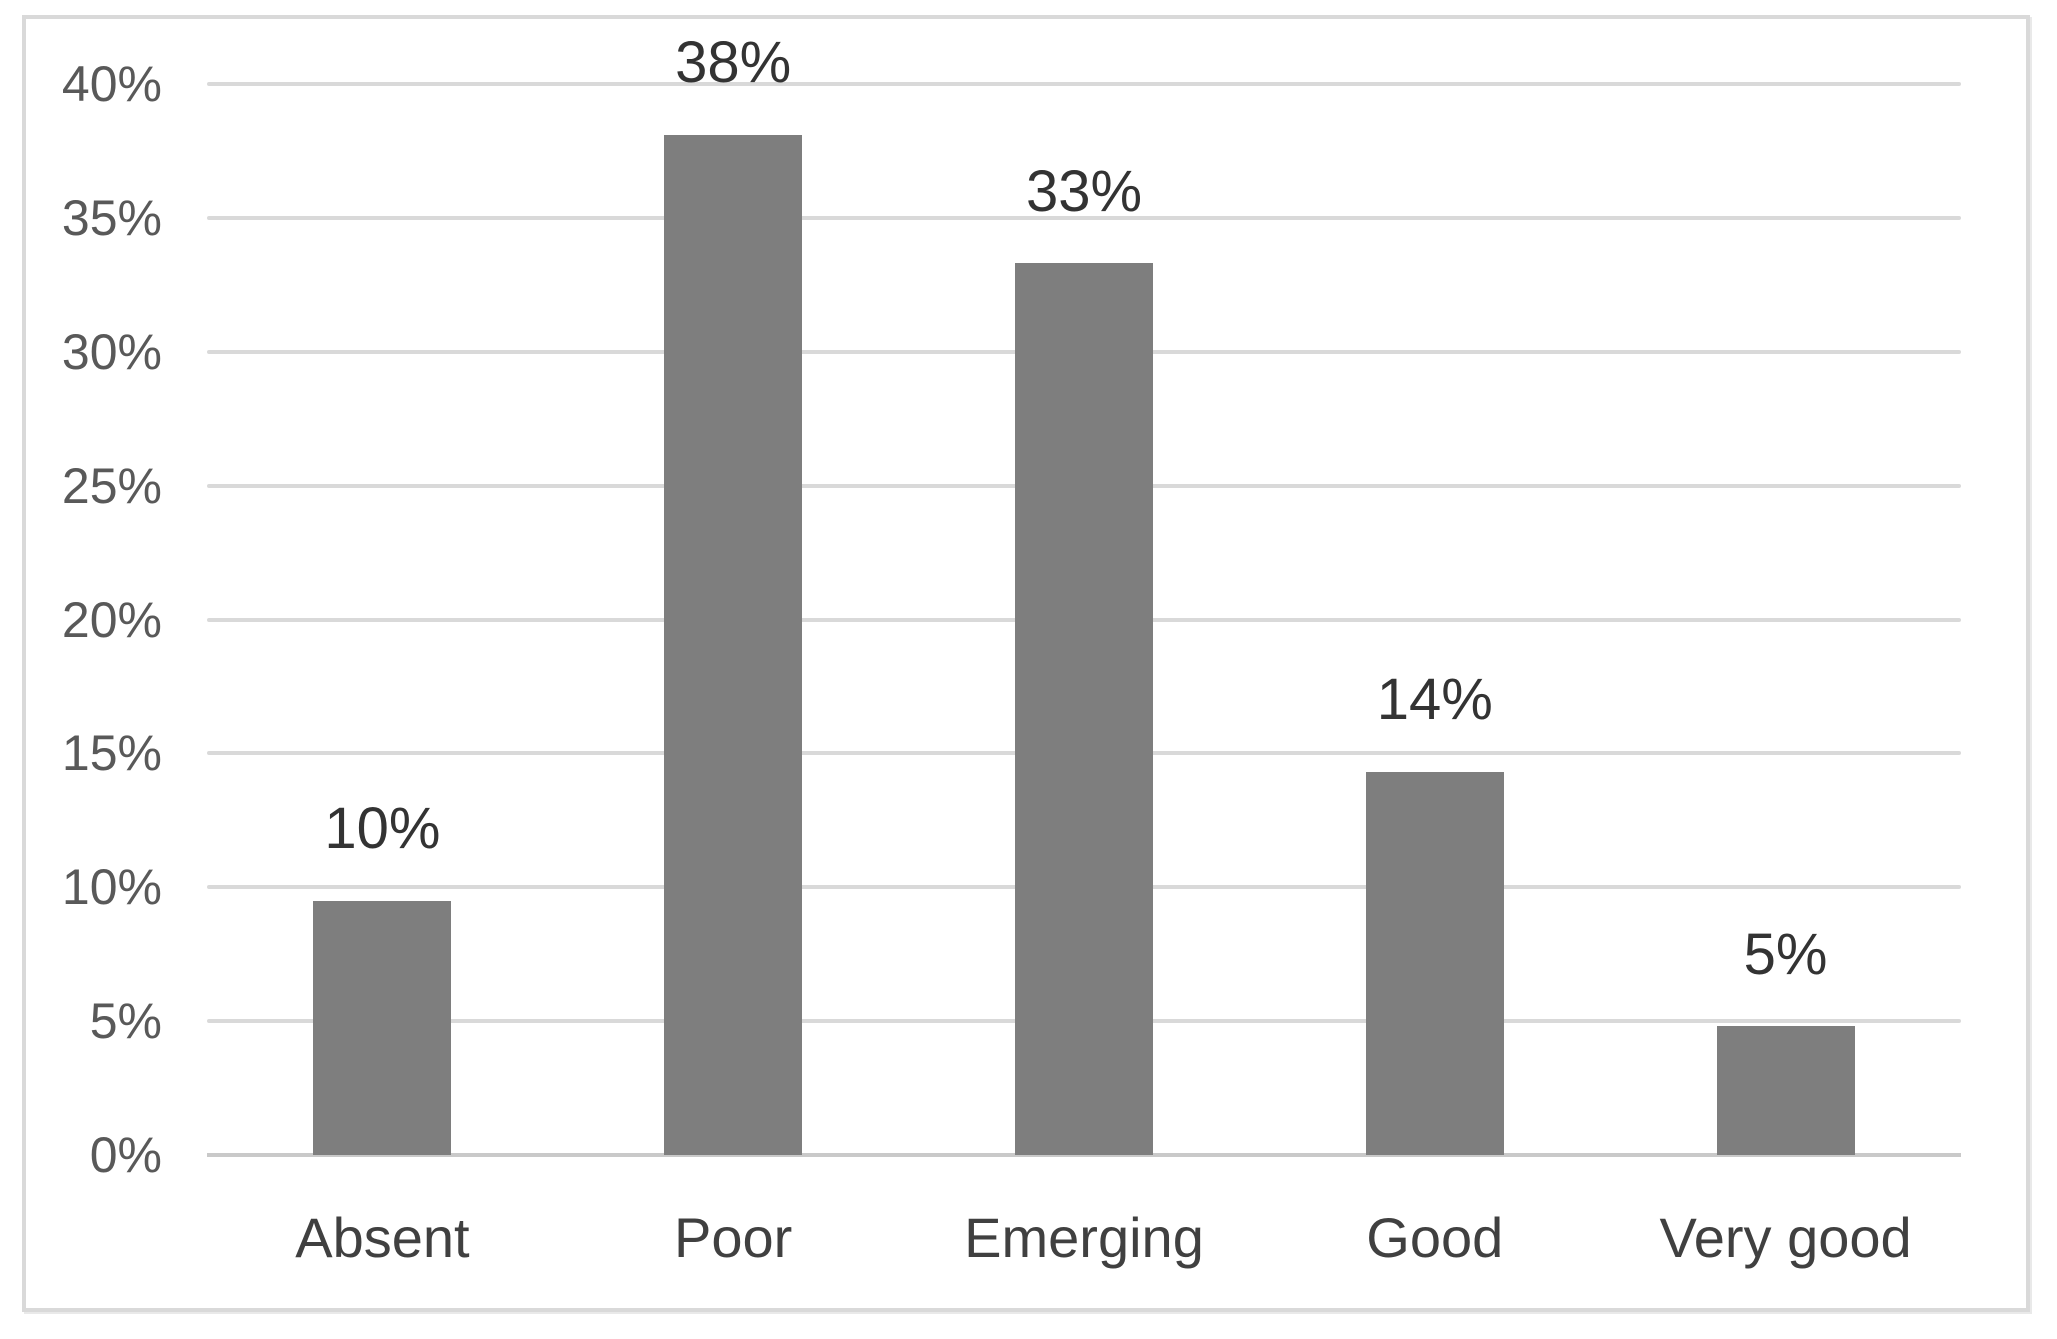 Image resolution: width=2057 pixels, height=1339 pixels. I want to click on y-tick-label: 30%, so click(111, 351).